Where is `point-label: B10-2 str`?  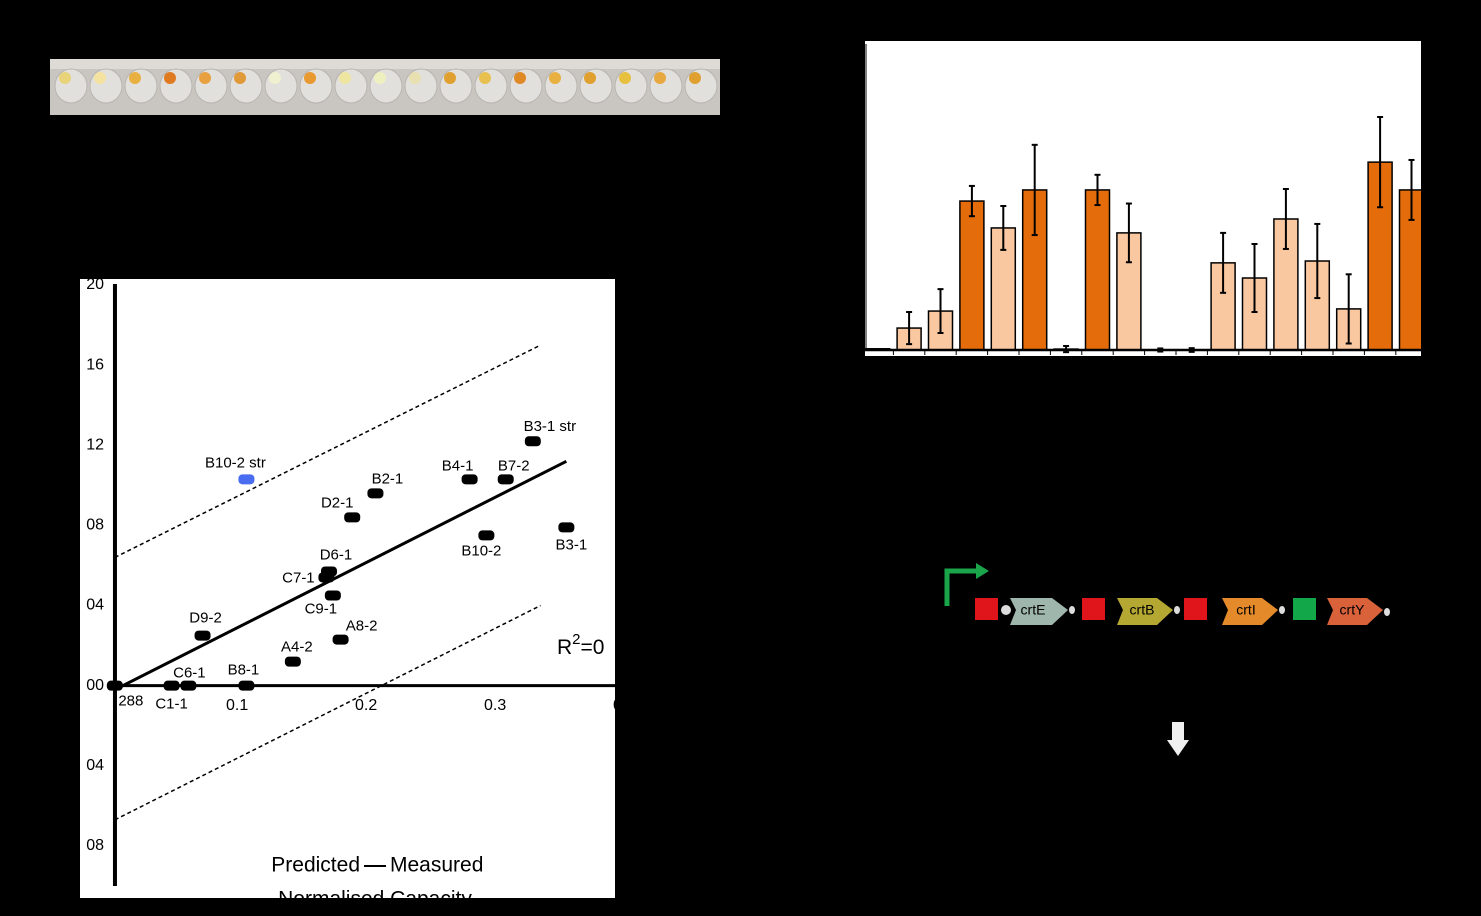 point-label: B10-2 str is located at coordinates (235, 462).